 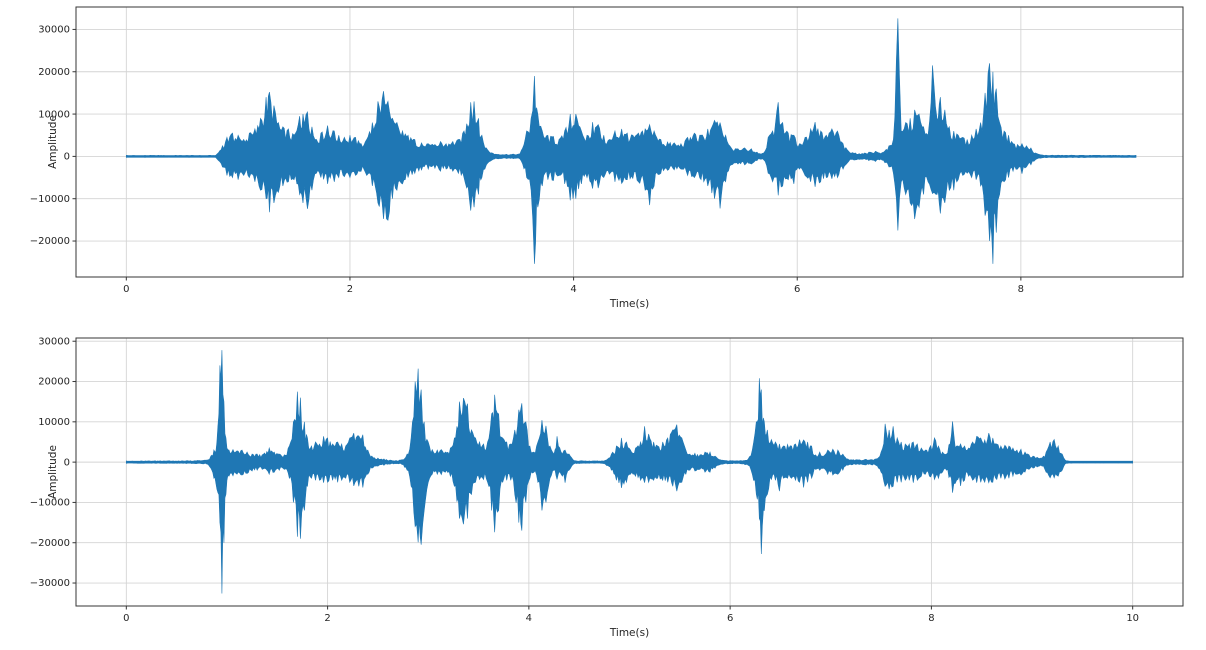 What do you see at coordinates (53, 472) in the screenshot?
I see `bottom-plot-ylabel: Amplitude` at bounding box center [53, 472].